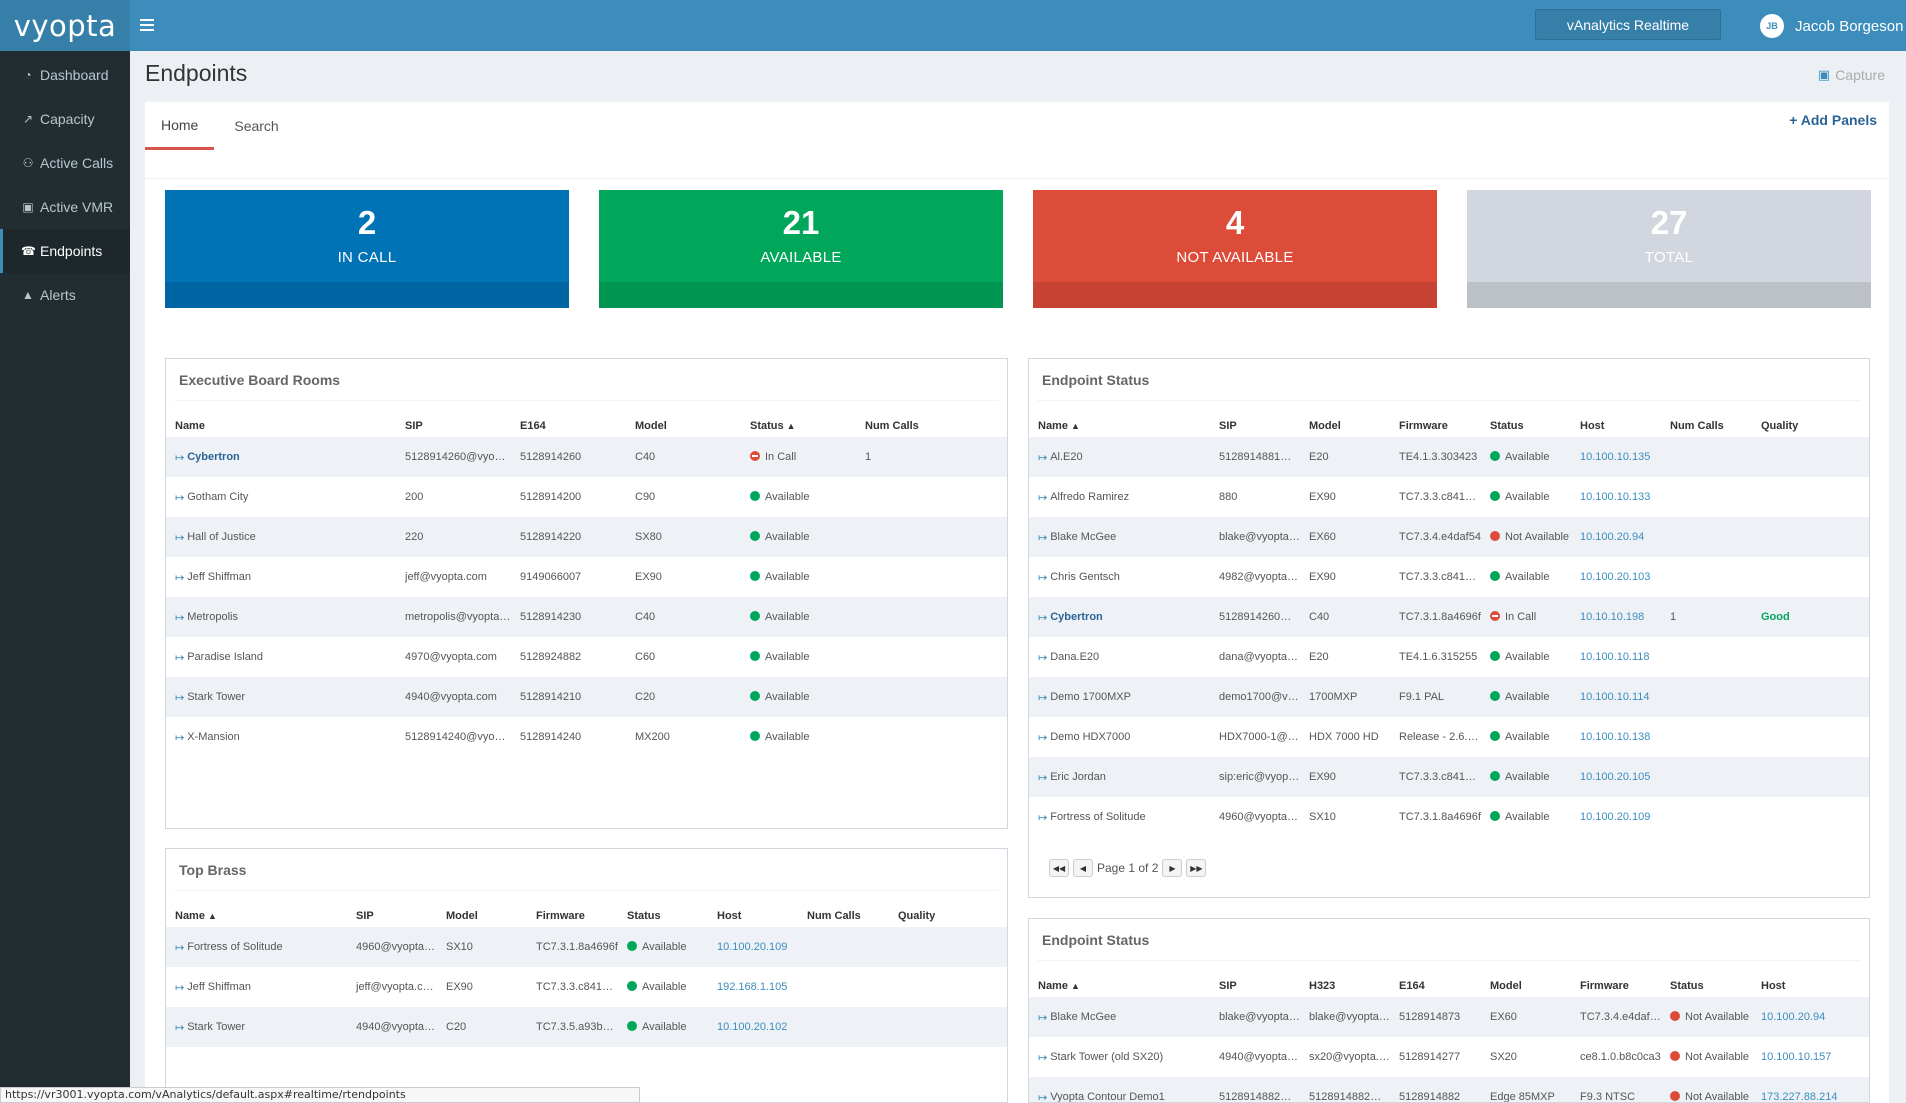  I want to click on host-link: 10.100.20.103, so click(1615, 577).